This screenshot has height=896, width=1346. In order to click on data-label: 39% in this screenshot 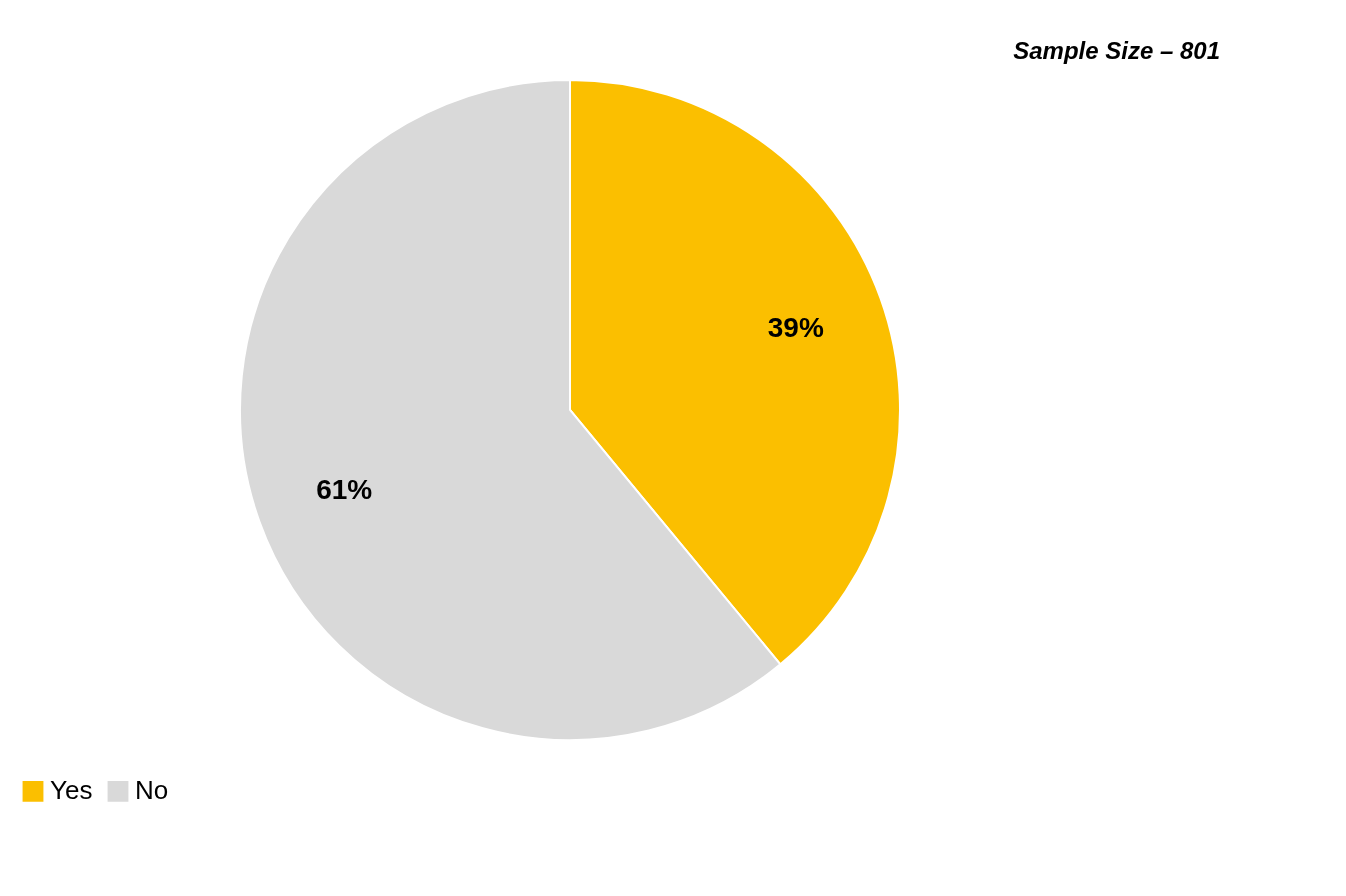, I will do `click(795, 327)`.